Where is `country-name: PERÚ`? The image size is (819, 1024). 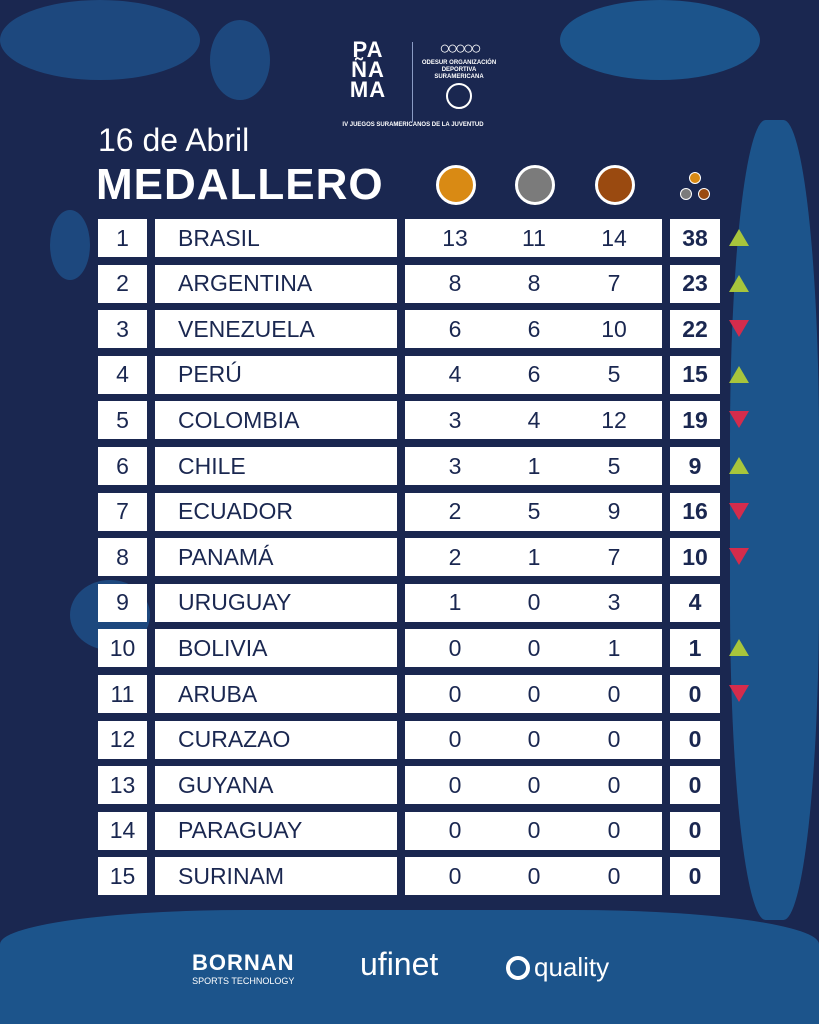 country-name: PERÚ is located at coordinates (276, 374).